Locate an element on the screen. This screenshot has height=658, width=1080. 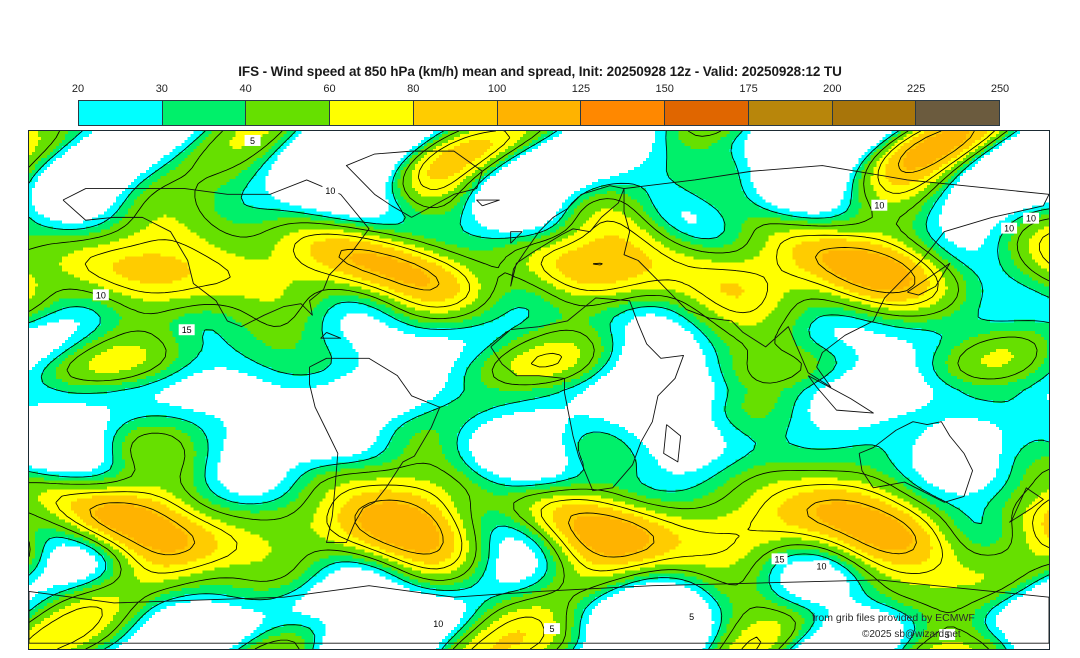
colorbar-tick: 80 is located at coordinates (413, 89).